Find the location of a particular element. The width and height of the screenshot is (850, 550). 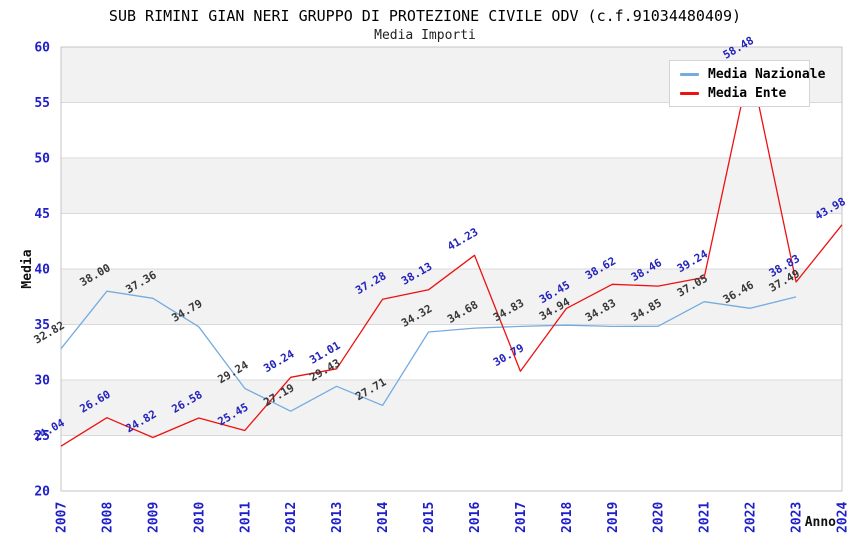

x-tick-label: 2013 is located at coordinates (337, 517).